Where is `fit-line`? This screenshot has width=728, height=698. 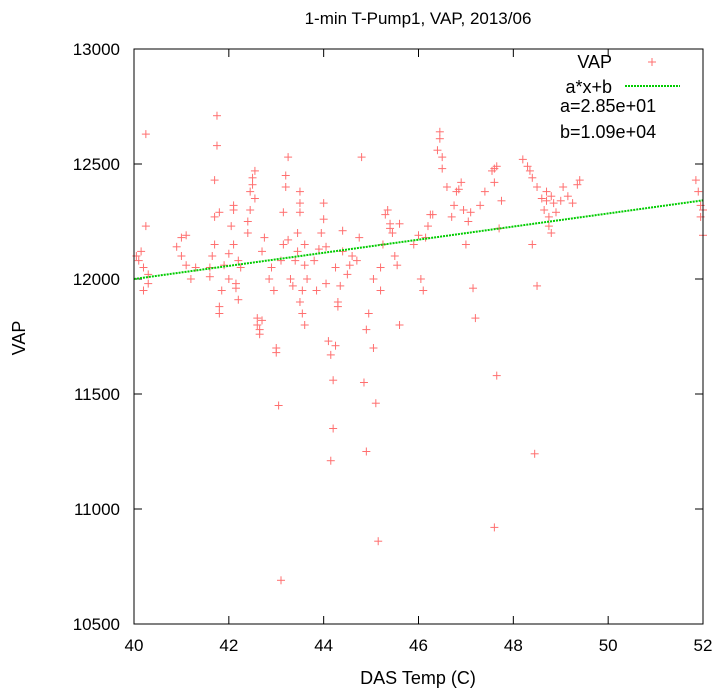
fit-line is located at coordinates (418, 239).